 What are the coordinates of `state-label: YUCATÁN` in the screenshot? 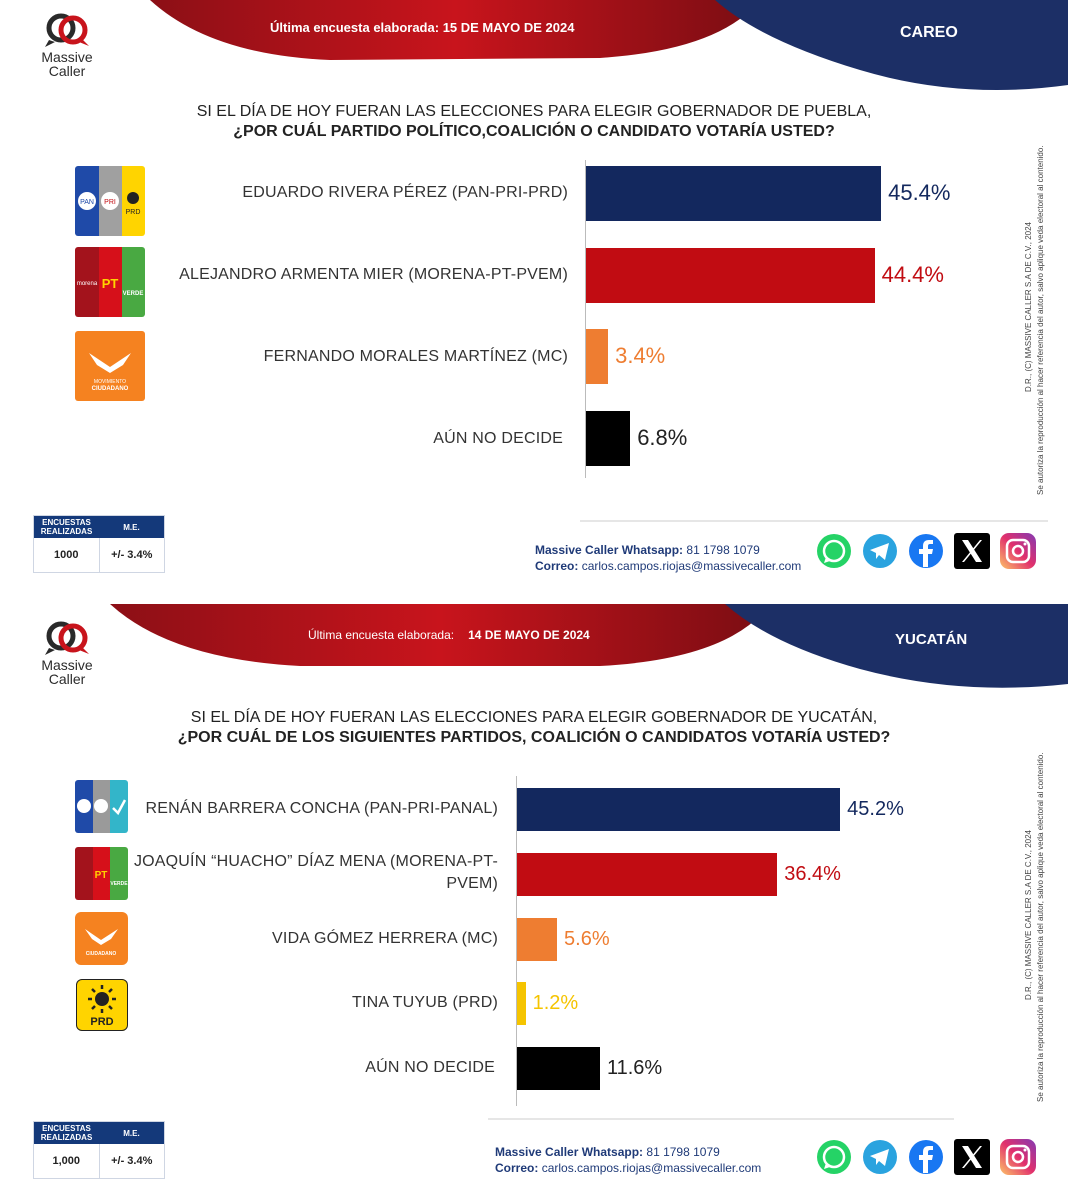 It's located at (931, 639).